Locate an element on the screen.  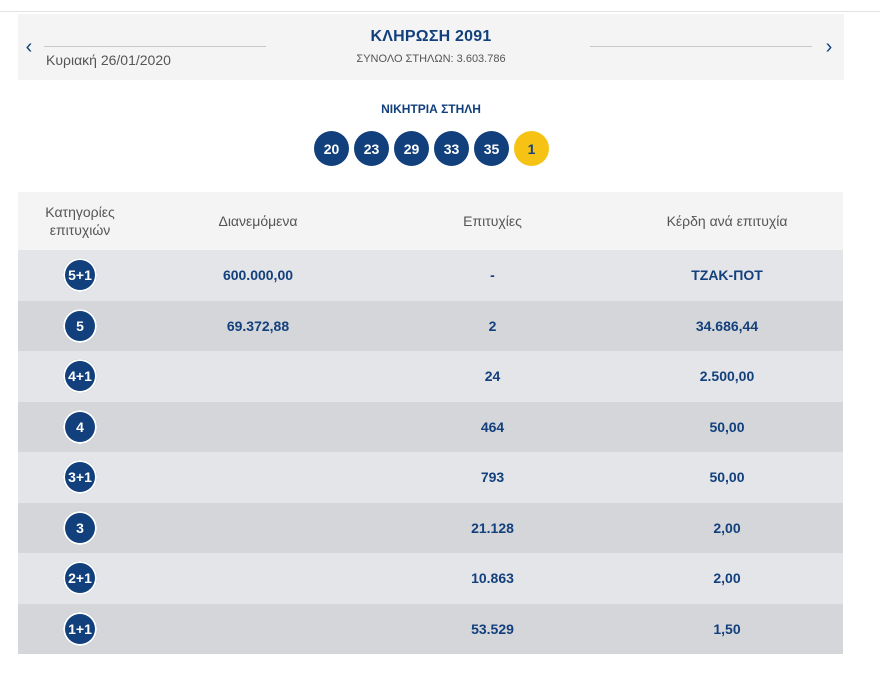
category-badge: 3 is located at coordinates (80, 527).